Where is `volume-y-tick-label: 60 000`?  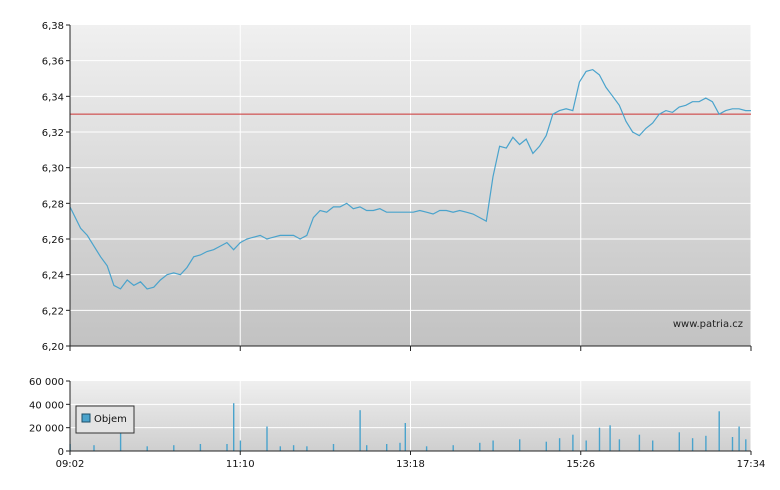 volume-y-tick-label: 60 000 is located at coordinates (46, 382).